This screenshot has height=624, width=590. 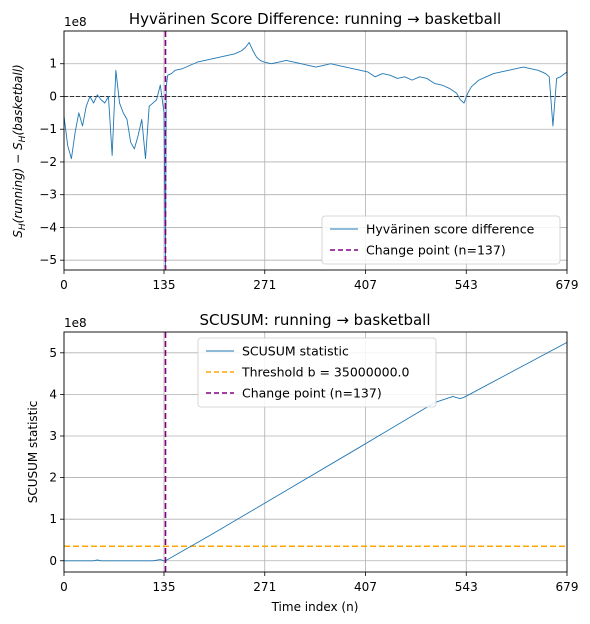 I want to click on scusum-x-tick-label: 543, so click(x=466, y=587).